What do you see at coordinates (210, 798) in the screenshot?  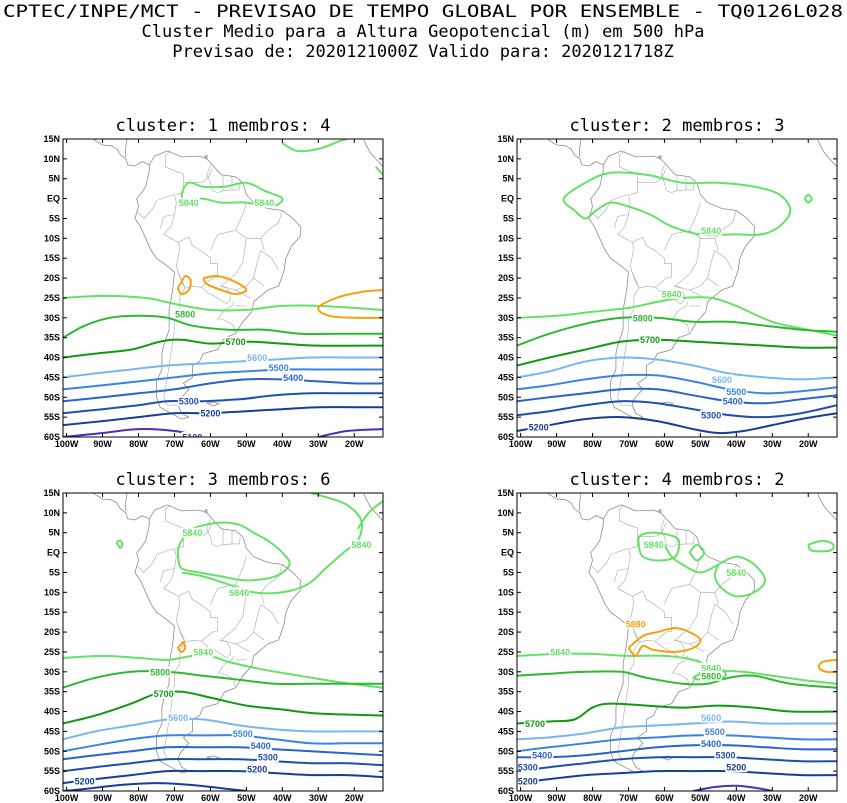 I see `longitude-label: 60W` at bounding box center [210, 798].